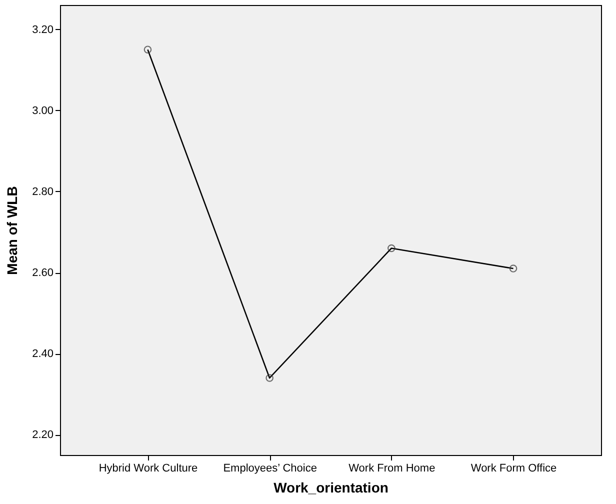 The width and height of the screenshot is (616, 504). Describe the element at coordinates (148, 468) in the screenshot. I see `x-tick-label: Hybrid Work Culture` at that location.